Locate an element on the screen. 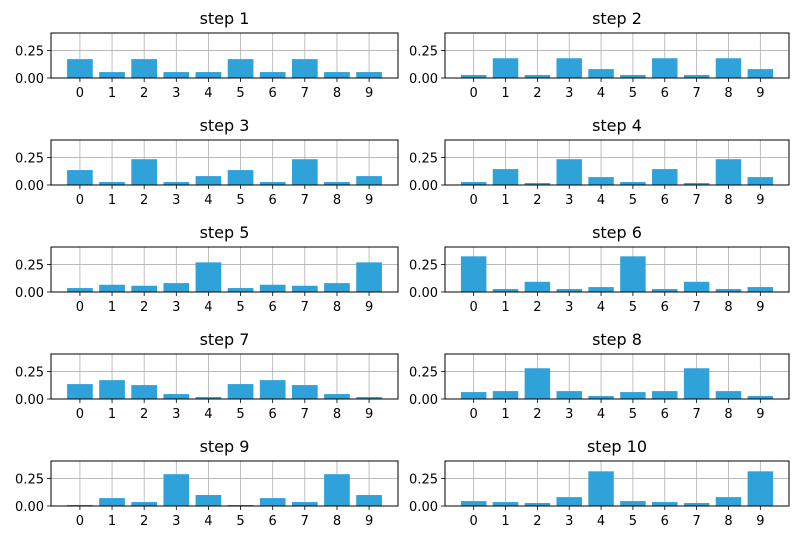  subplot-title: step 1 is located at coordinates (225, 18).